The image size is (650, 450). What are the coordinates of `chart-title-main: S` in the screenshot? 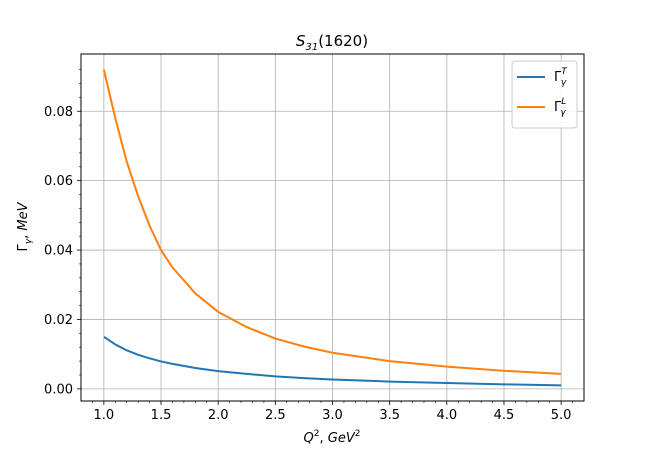 It's located at (301, 41).